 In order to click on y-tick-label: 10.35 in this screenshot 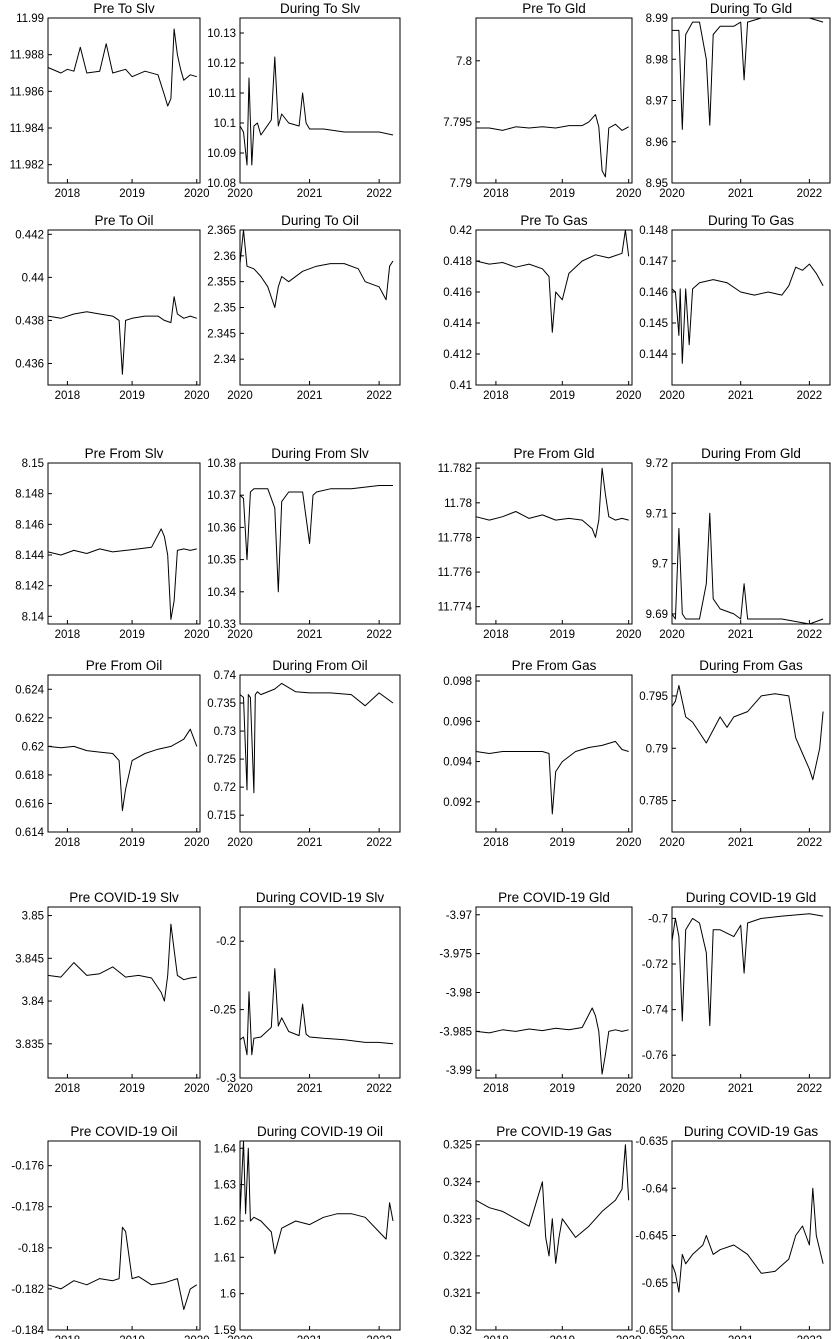, I will do `click(221, 561)`.